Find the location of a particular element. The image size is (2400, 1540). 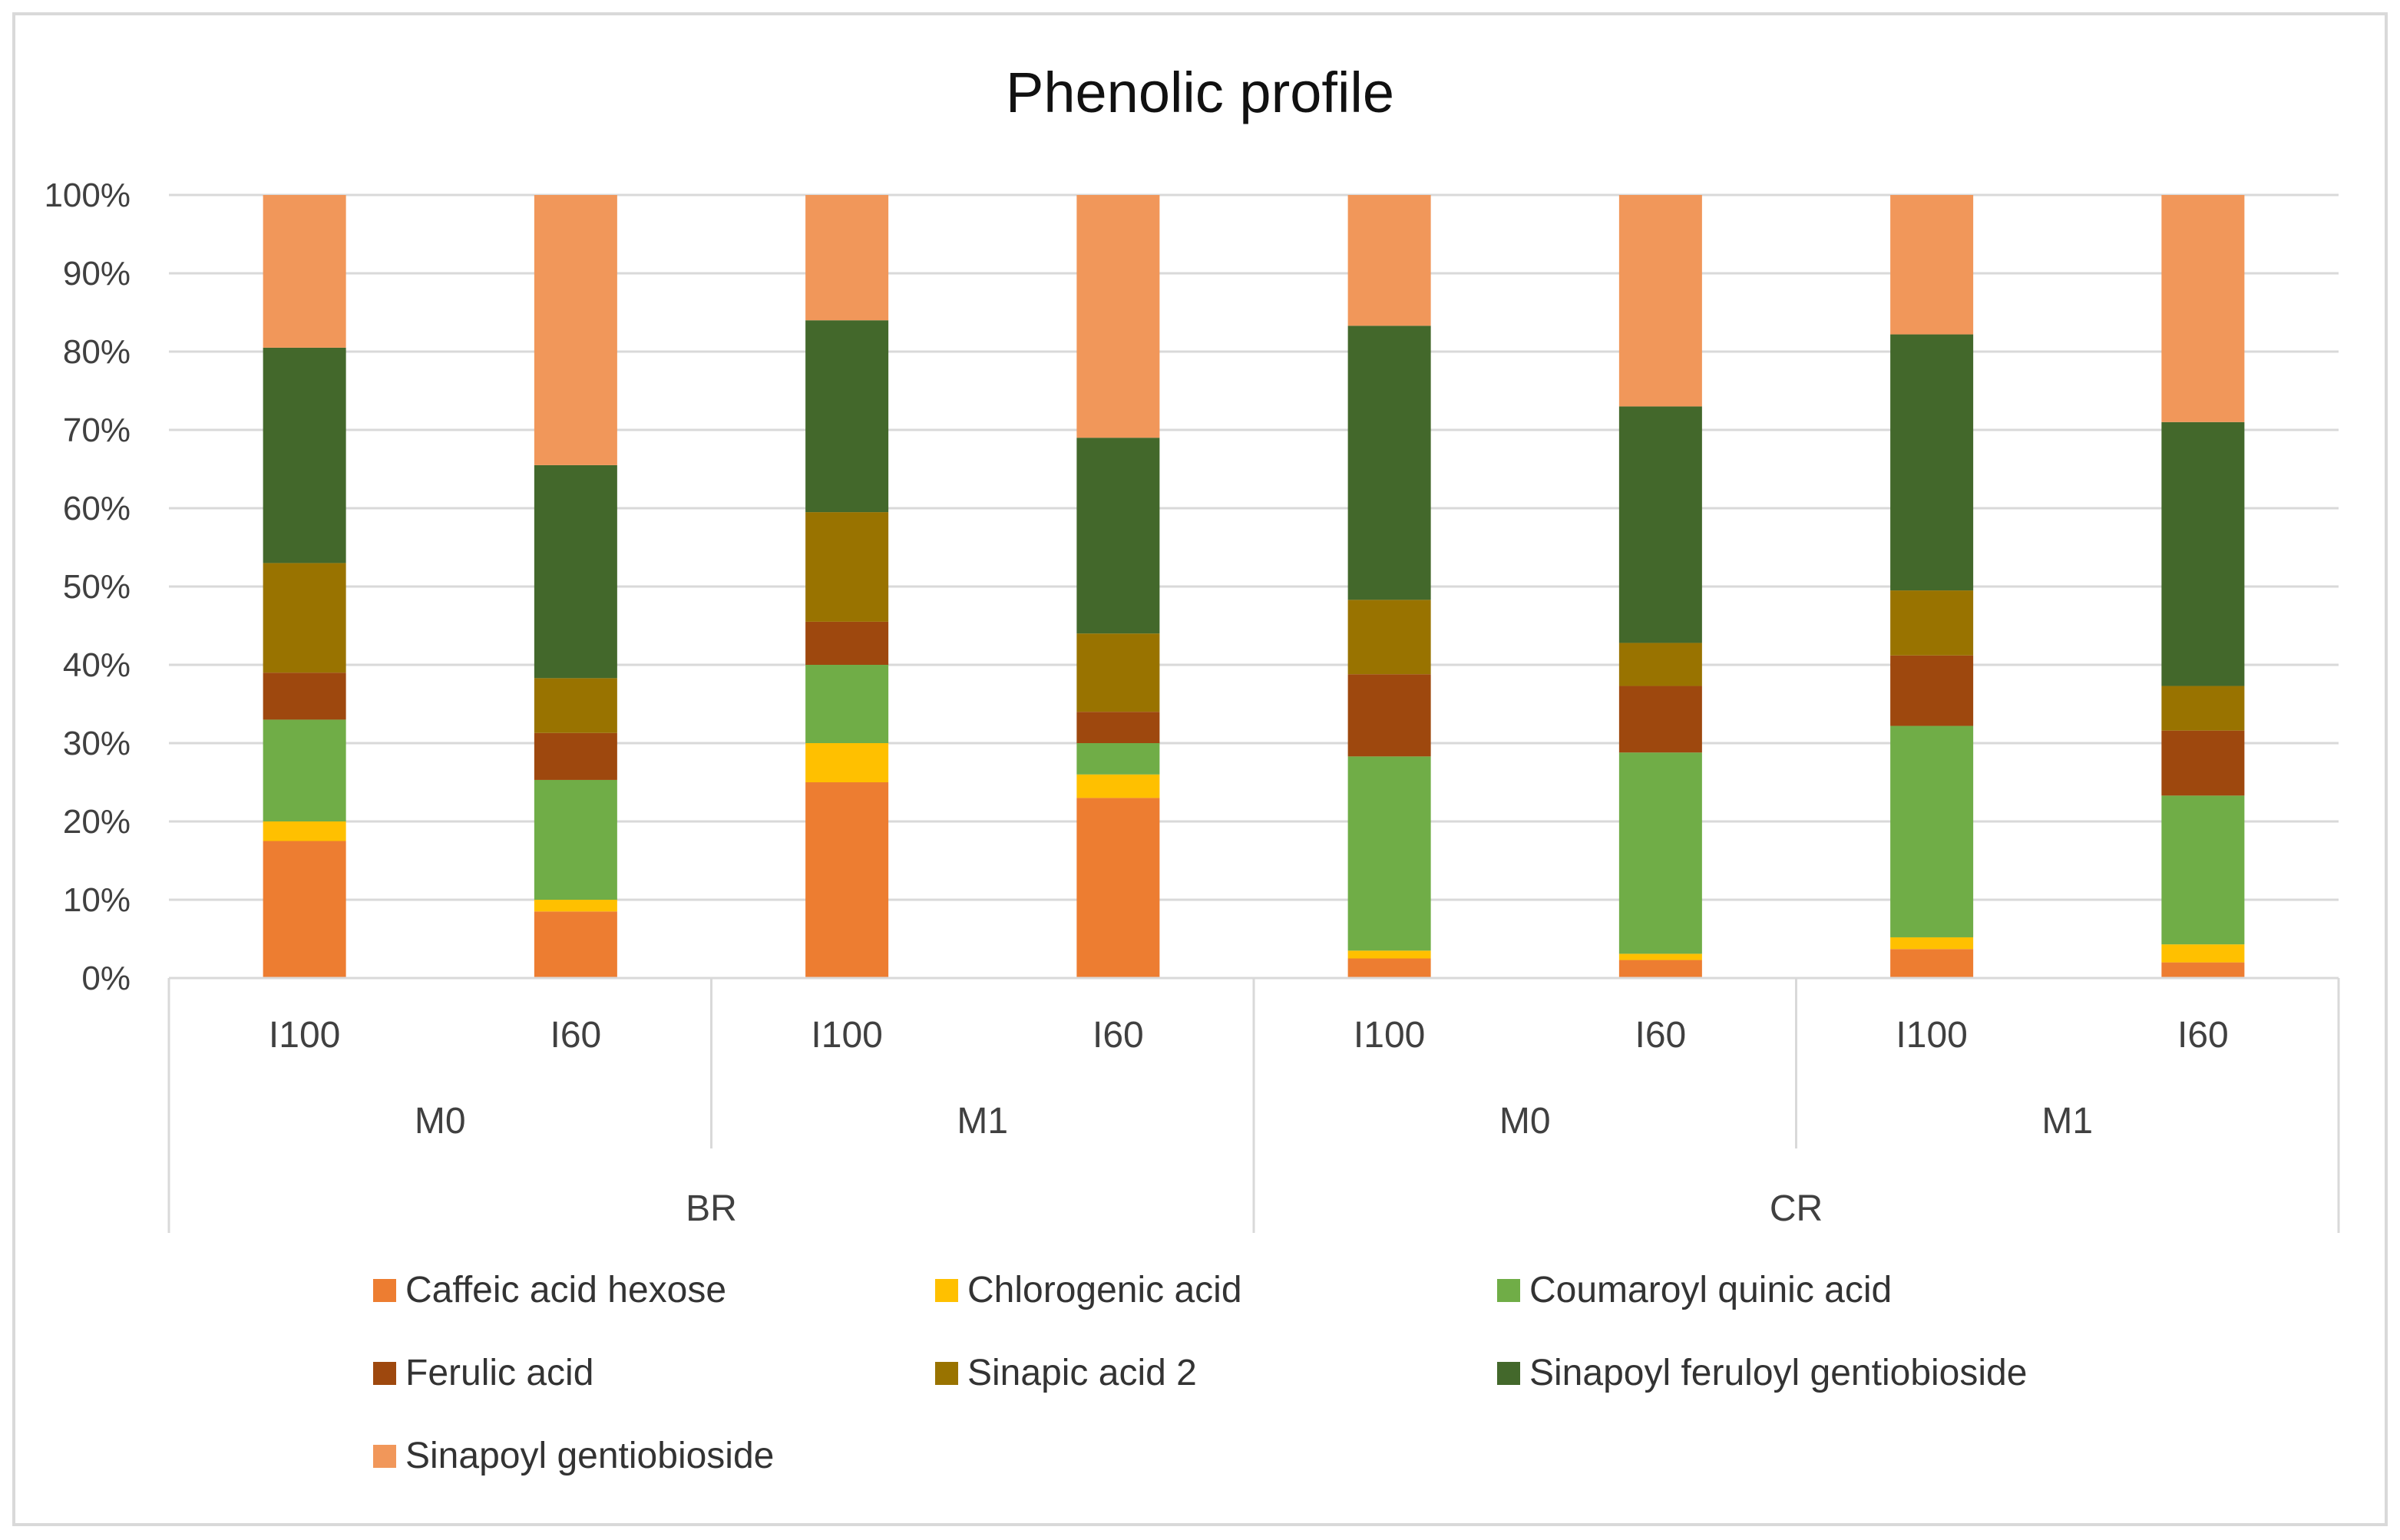

chart-title: Phenolic profile is located at coordinates (1200, 92).